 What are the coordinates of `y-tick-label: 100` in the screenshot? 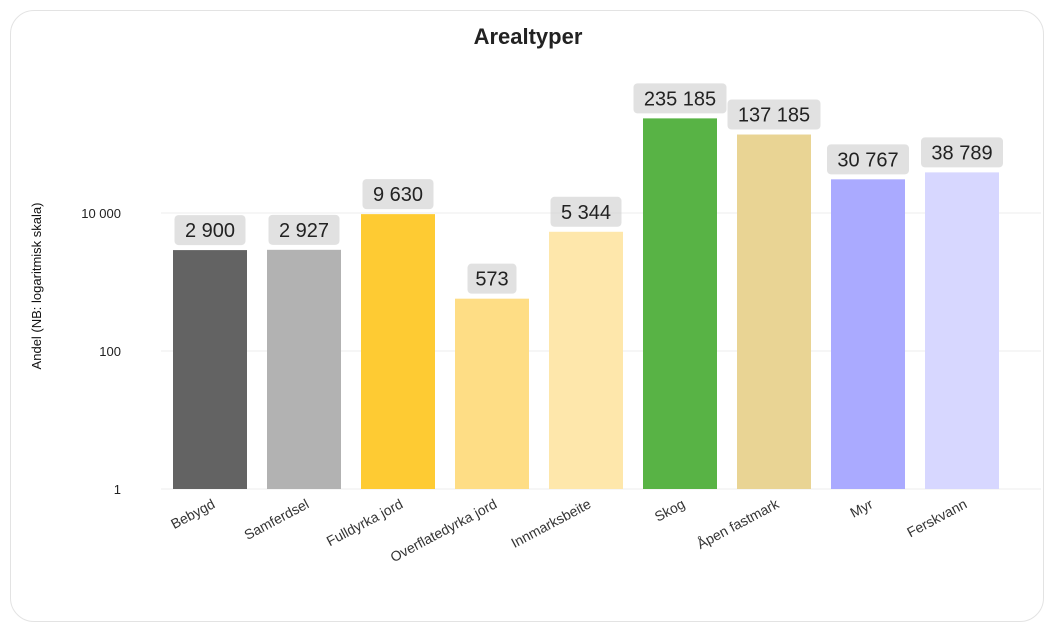 It's located at (110, 351).